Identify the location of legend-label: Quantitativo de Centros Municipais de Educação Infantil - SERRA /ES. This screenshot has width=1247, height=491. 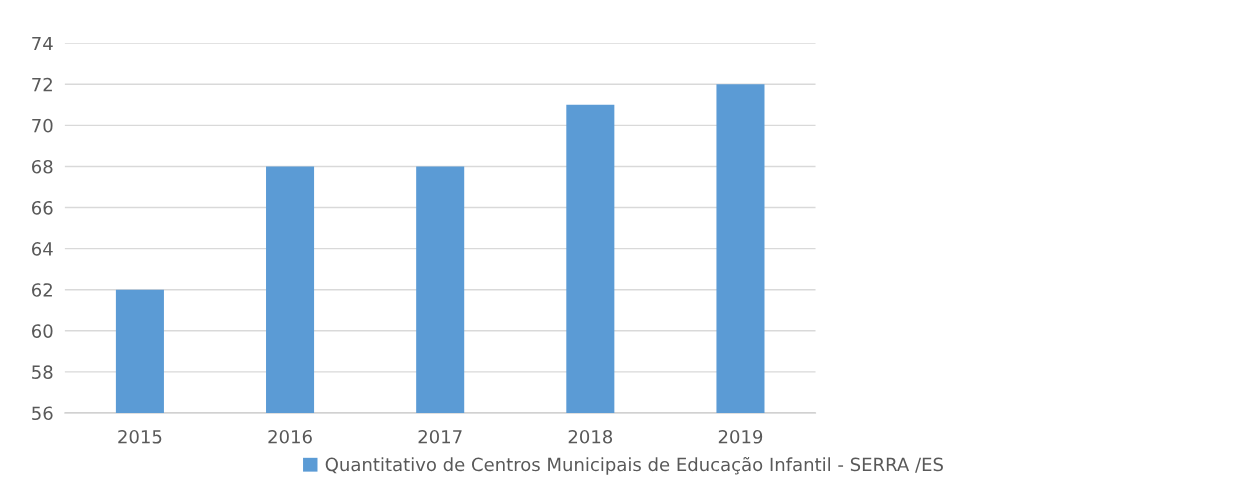
(634, 465).